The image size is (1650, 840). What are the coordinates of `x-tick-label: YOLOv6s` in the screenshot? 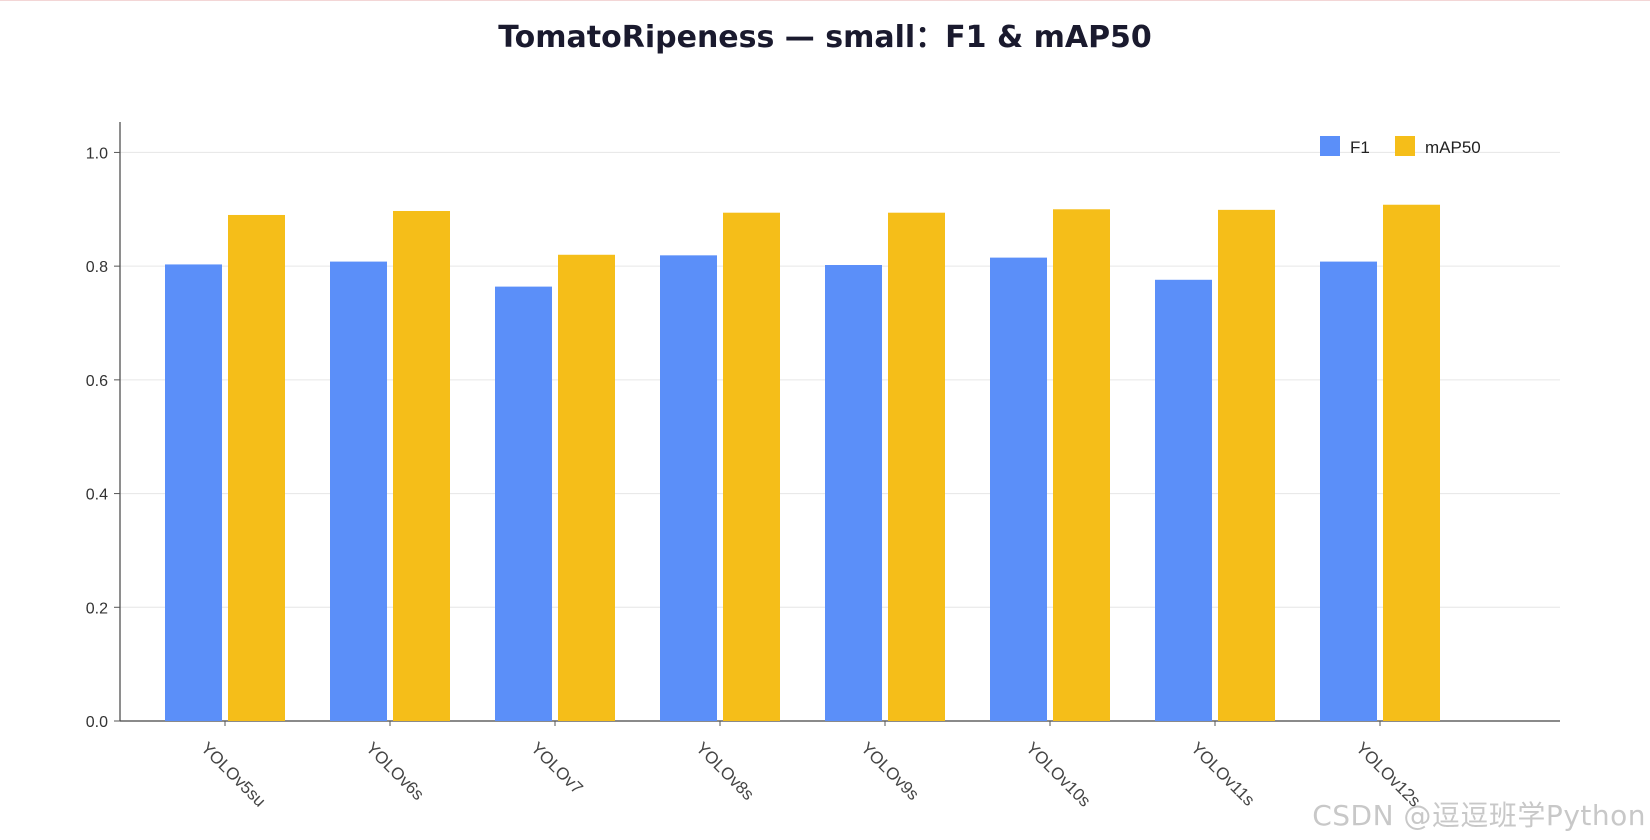 It's located at (395, 771).